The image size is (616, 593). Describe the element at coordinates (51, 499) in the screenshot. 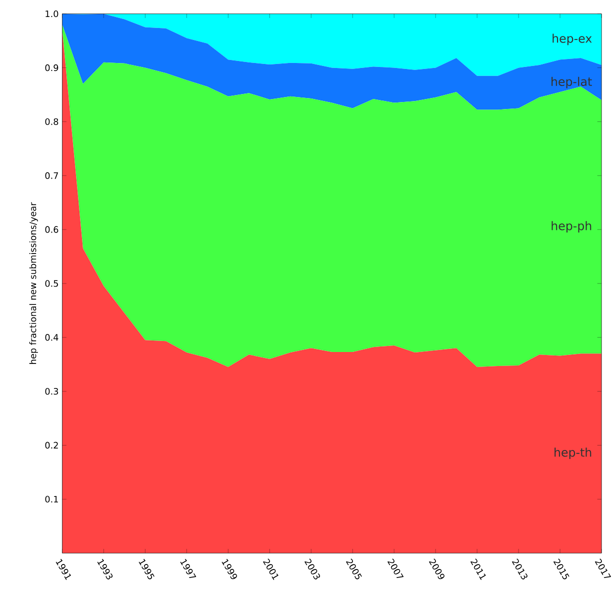

I see `y-tick-label: 0.1` at that location.